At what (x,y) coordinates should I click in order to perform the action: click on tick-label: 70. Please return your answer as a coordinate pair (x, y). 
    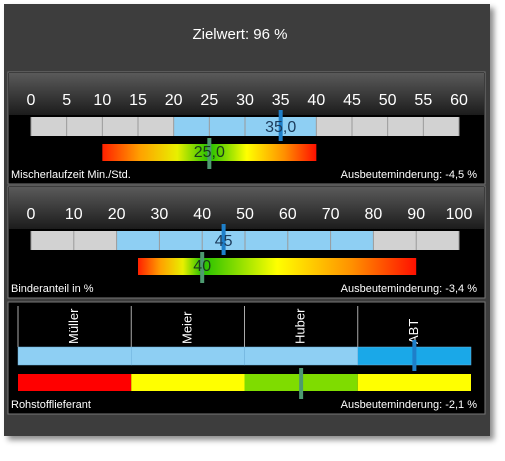
    Looking at the image, I should click on (331, 214).